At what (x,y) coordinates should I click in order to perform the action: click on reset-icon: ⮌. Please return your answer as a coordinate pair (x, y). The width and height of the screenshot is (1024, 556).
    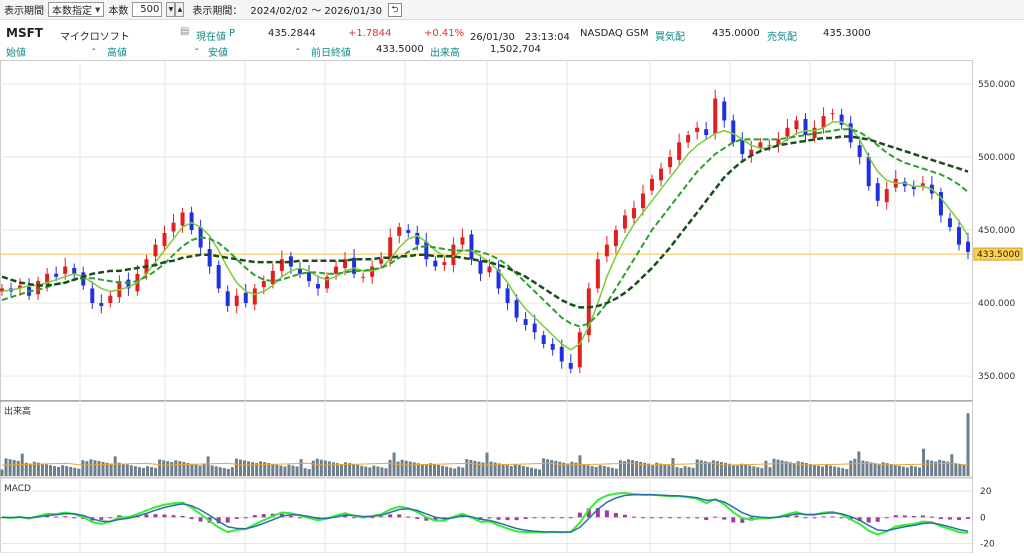
    Looking at the image, I should click on (395, 9).